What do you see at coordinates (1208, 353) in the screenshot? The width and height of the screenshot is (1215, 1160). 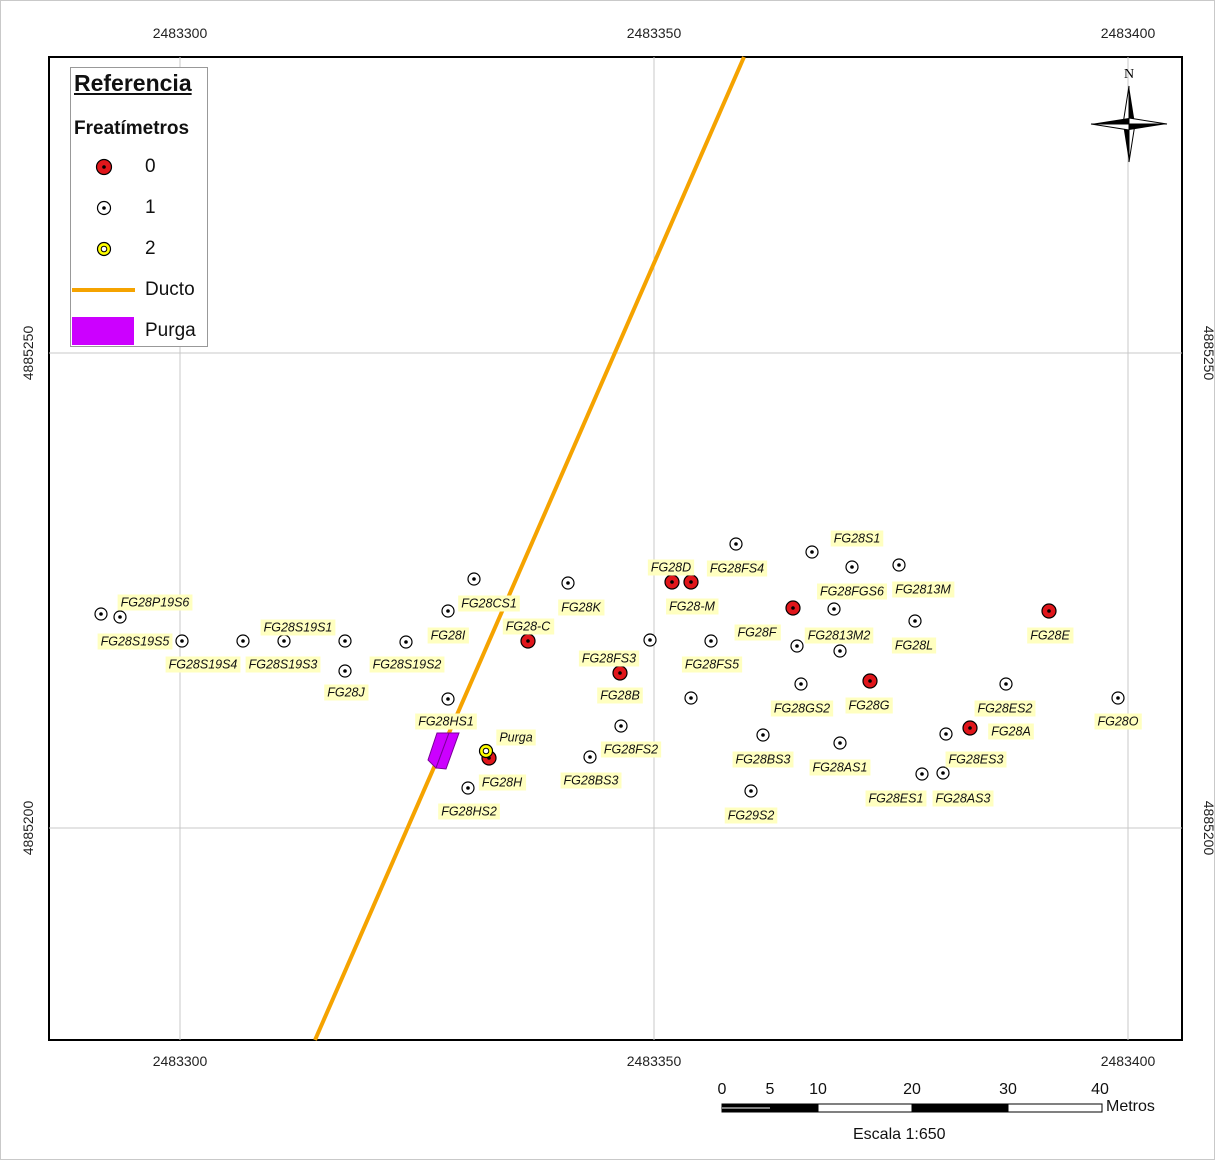 I see `y-tick-right: 4885250` at bounding box center [1208, 353].